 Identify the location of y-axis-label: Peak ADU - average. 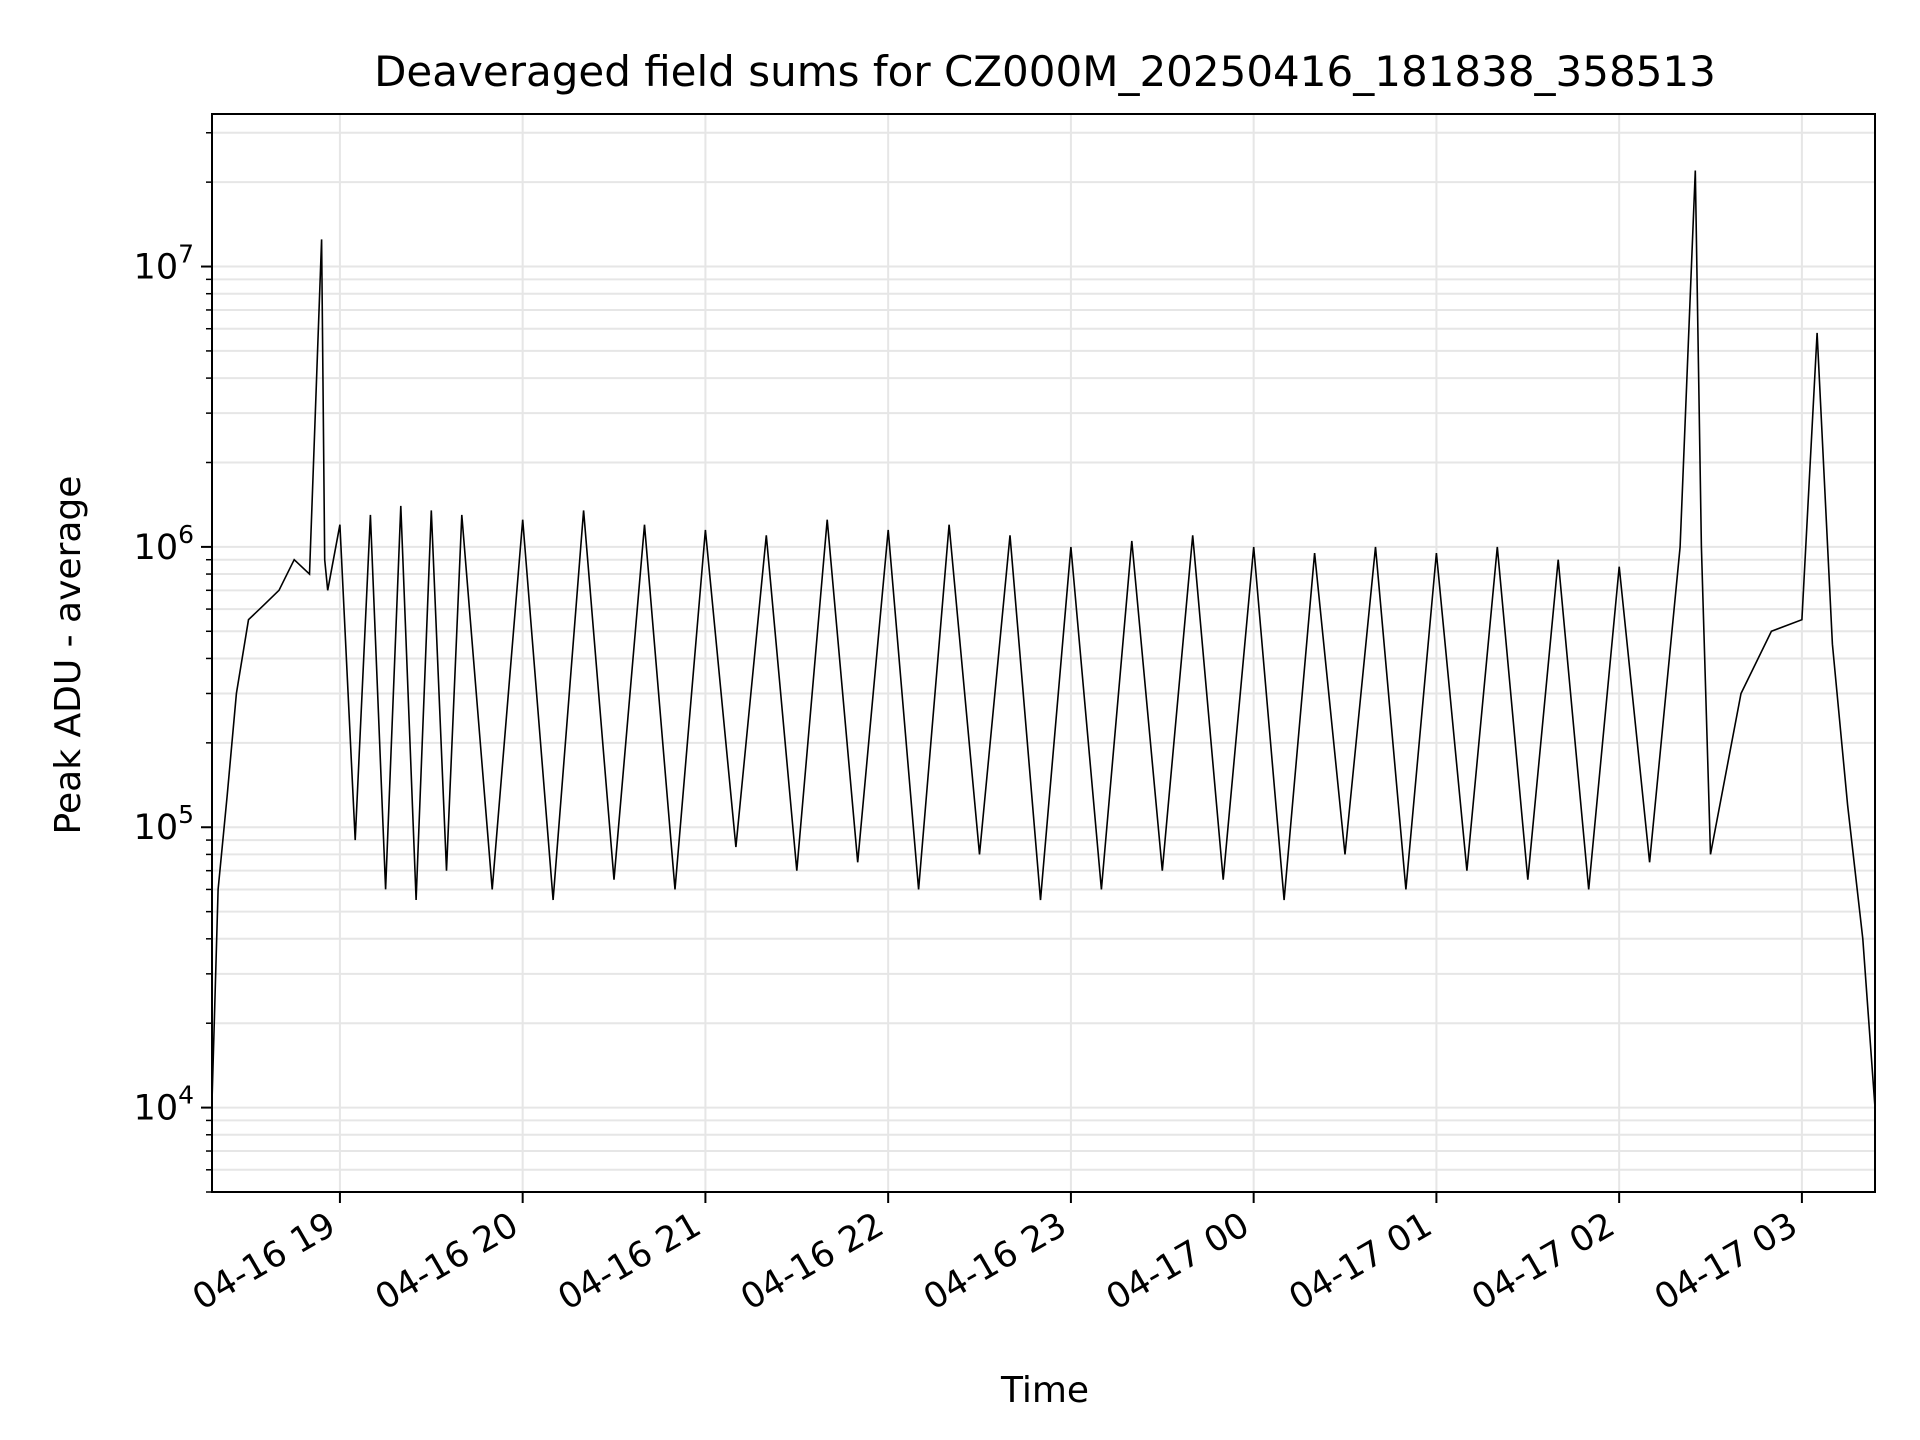
(68, 655).